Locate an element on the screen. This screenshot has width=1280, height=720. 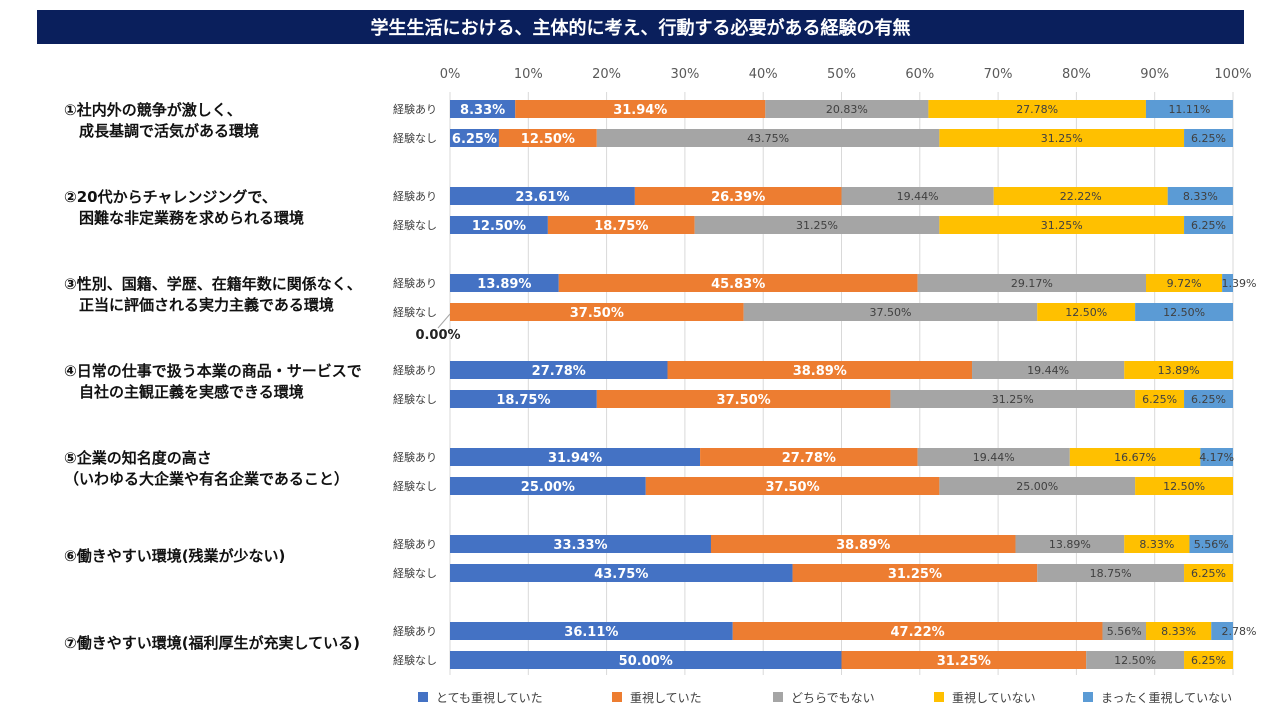
data-label: 9.72% is located at coordinates (1184, 283).